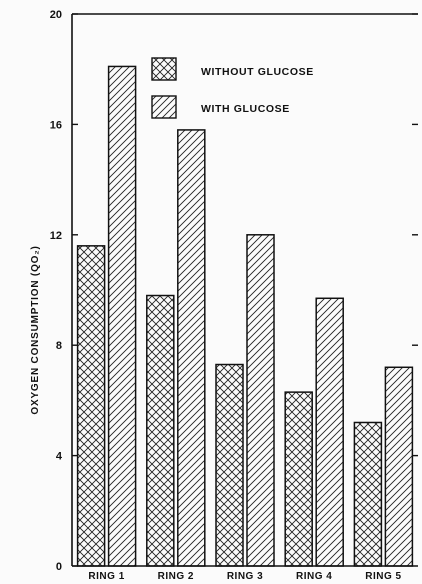  Describe the element at coordinates (106, 576) in the screenshot. I see `x-category-label: RING 1` at that location.